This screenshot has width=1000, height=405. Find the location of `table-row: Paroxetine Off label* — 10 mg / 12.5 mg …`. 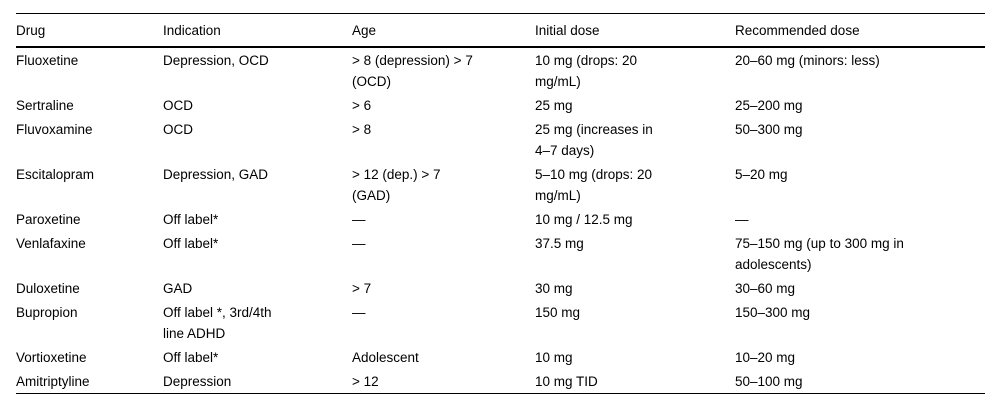

table-row: Paroxetine Off label* — 10 mg / 12.5 mg … is located at coordinates (500, 219).